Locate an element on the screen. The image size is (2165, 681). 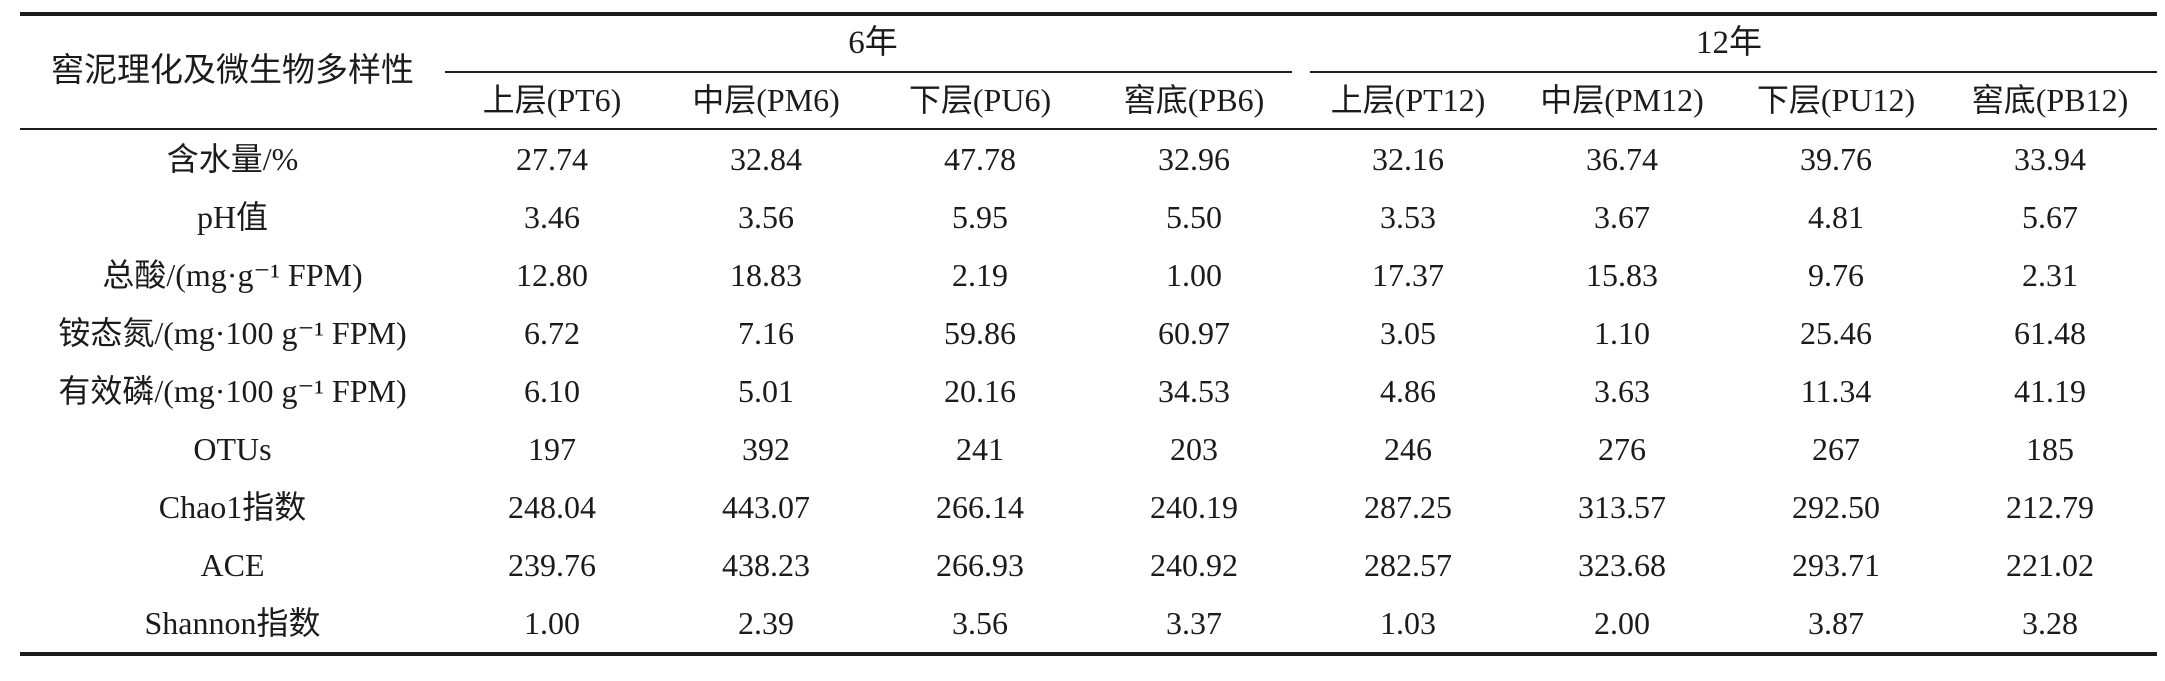
cell-value: 4.81 is located at coordinates (1836, 216).